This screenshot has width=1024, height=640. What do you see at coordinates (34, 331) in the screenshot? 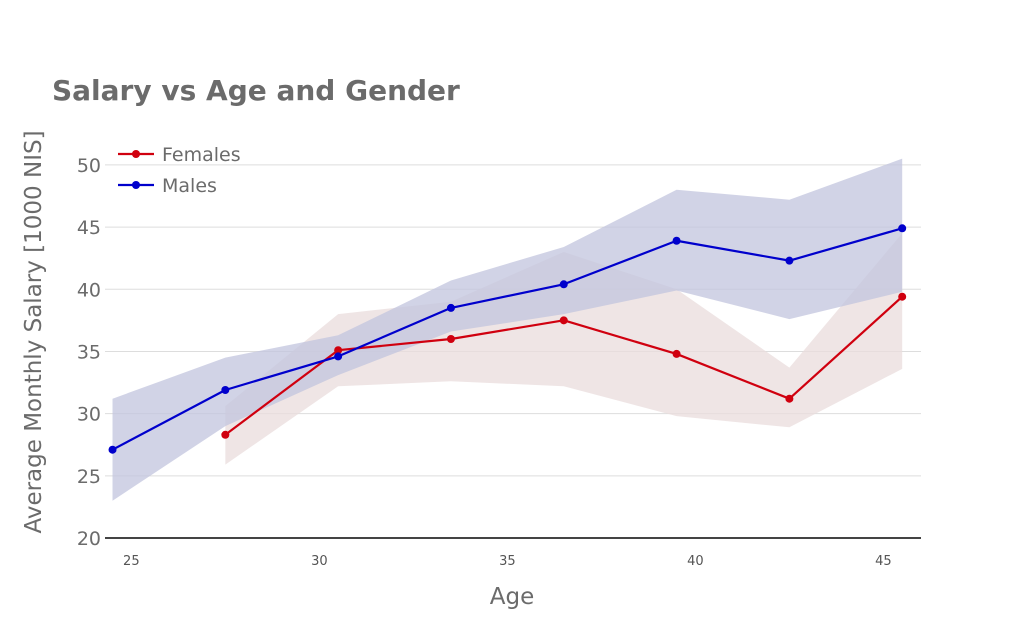
I see `y-axis-label: Average Monthly Salary [1000 NIS]` at bounding box center [34, 331].